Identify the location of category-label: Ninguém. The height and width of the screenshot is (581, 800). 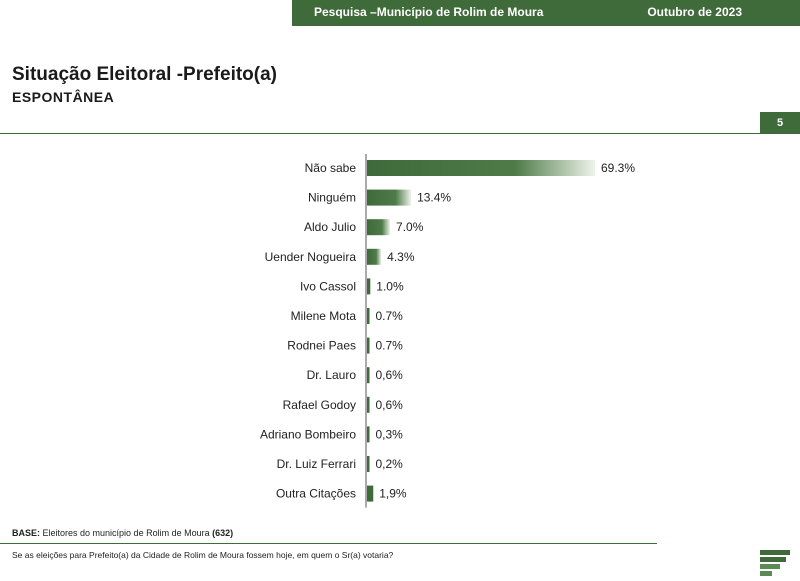
(332, 198).